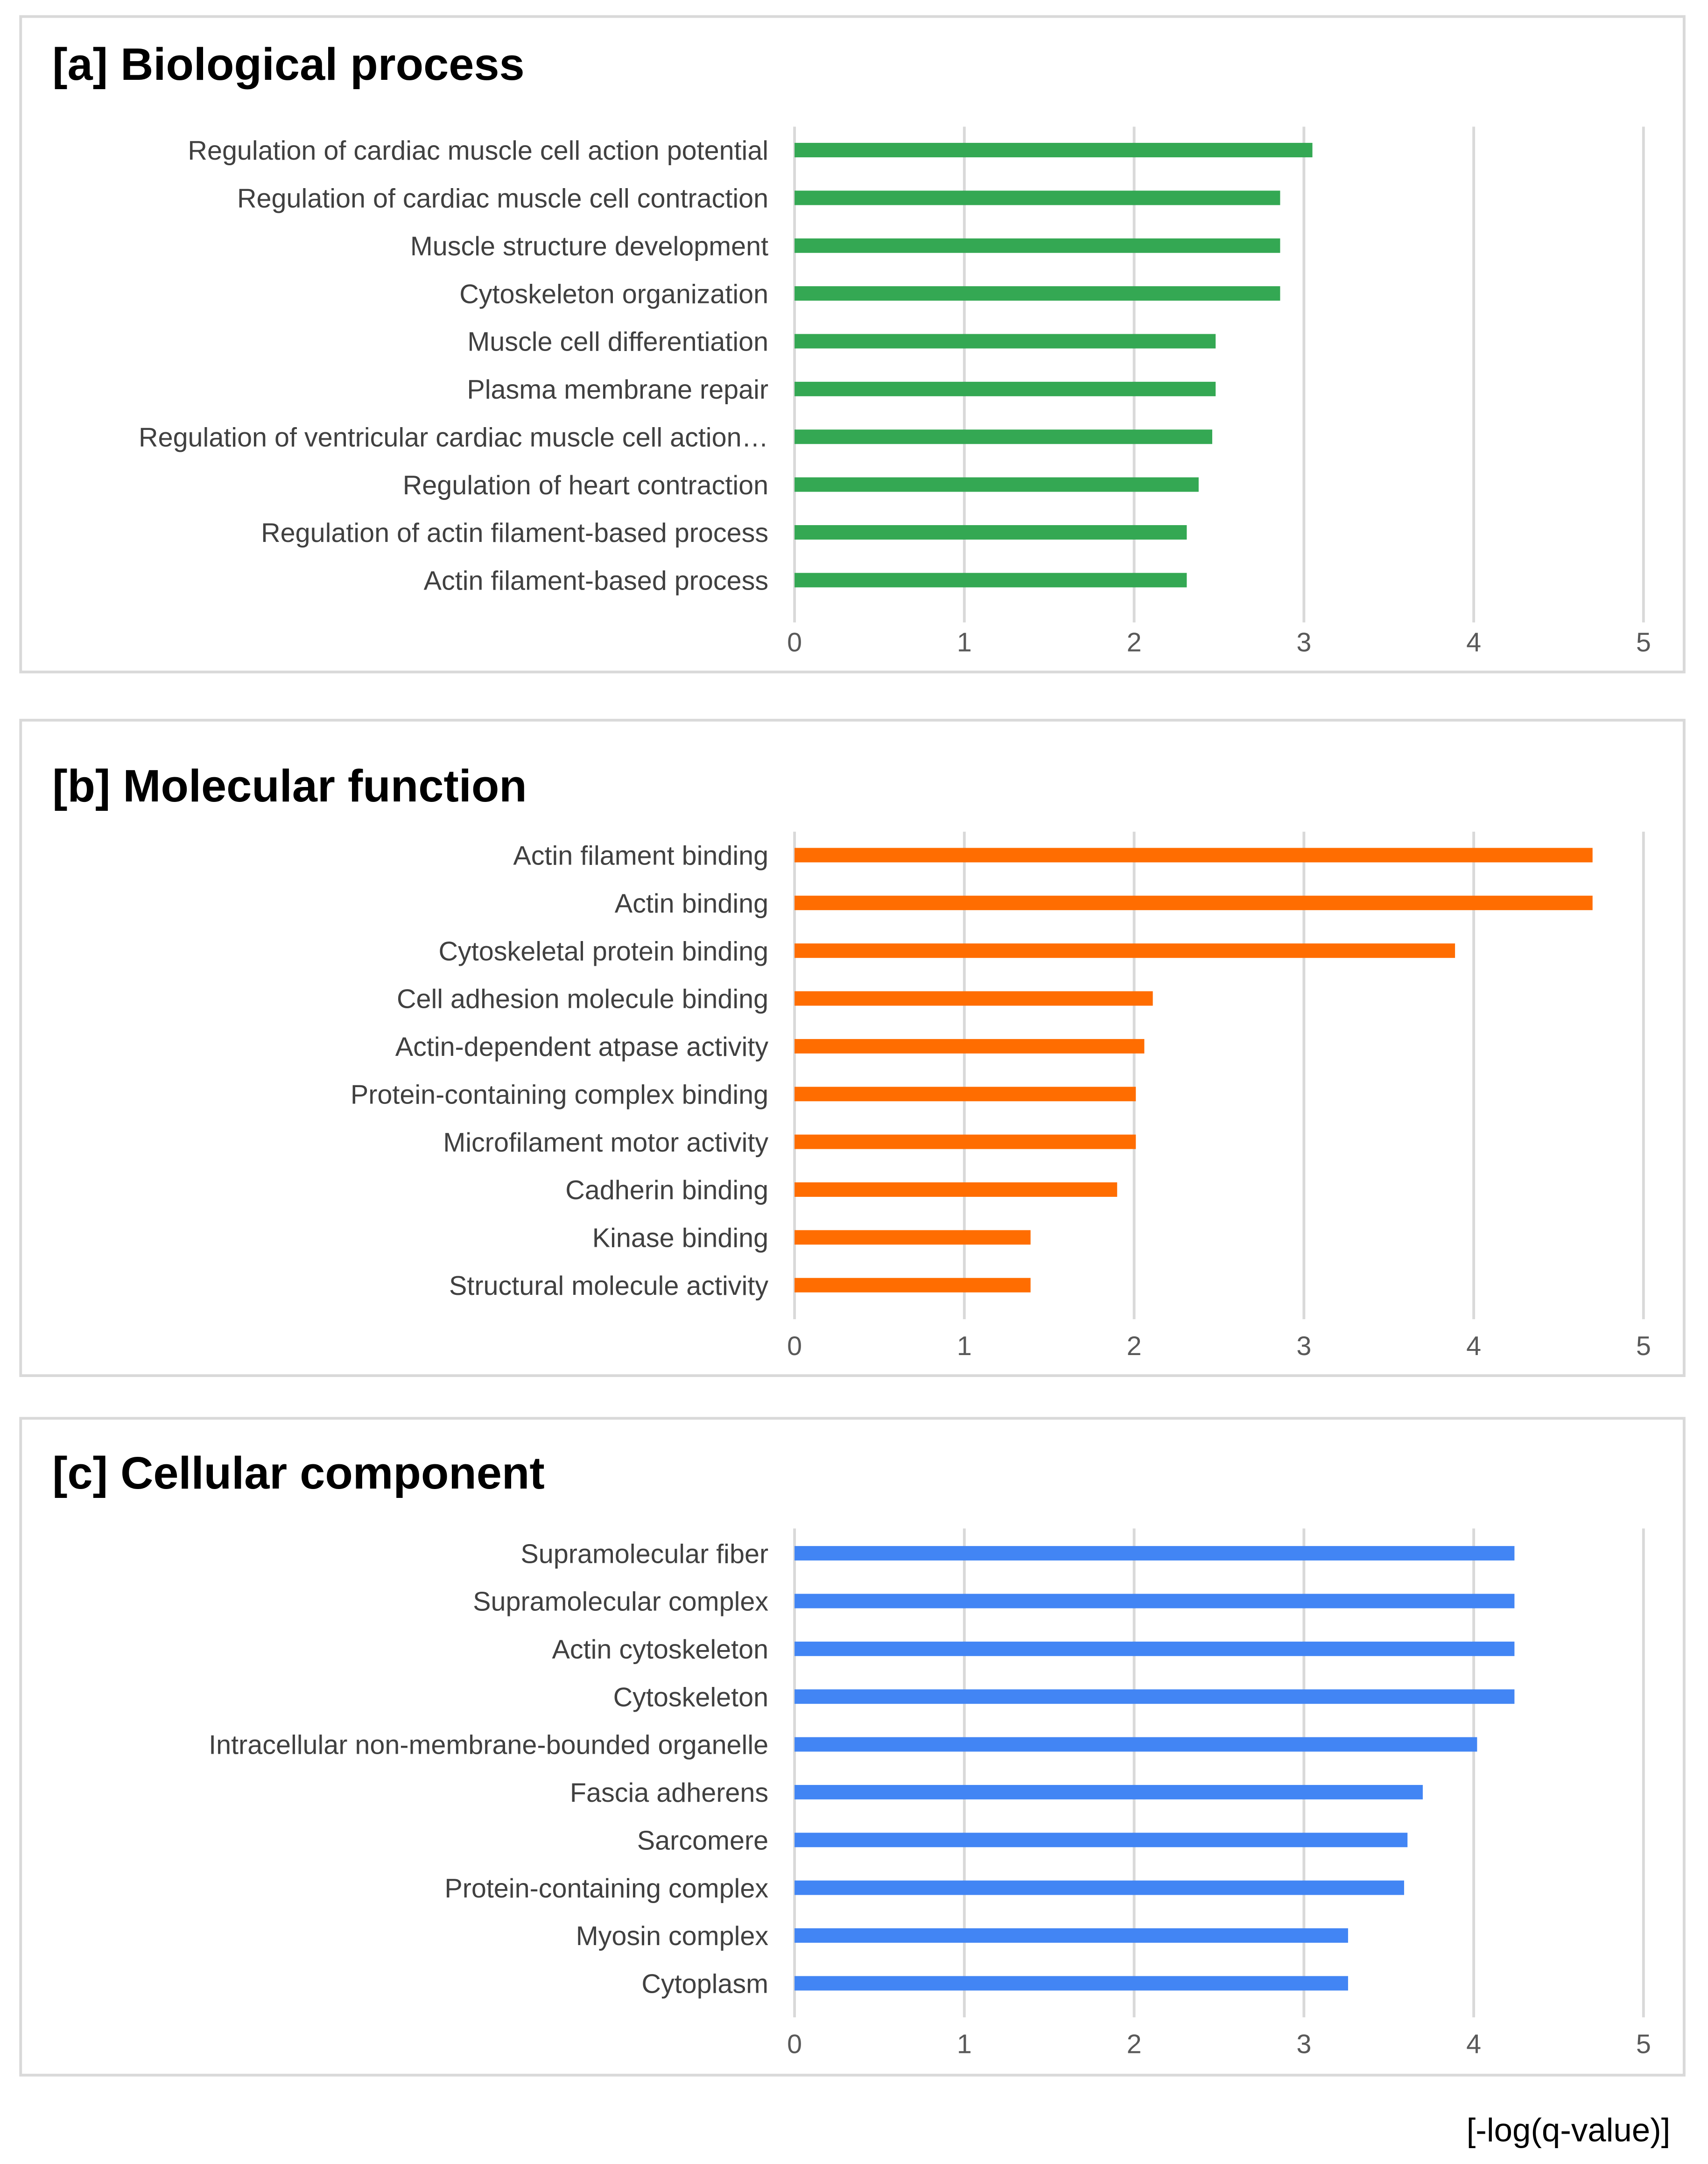 Image resolution: width=1708 pixels, height=2164 pixels. Describe the element at coordinates (964, 642) in the screenshot. I see `tick-label-bp-1: 1` at that location.